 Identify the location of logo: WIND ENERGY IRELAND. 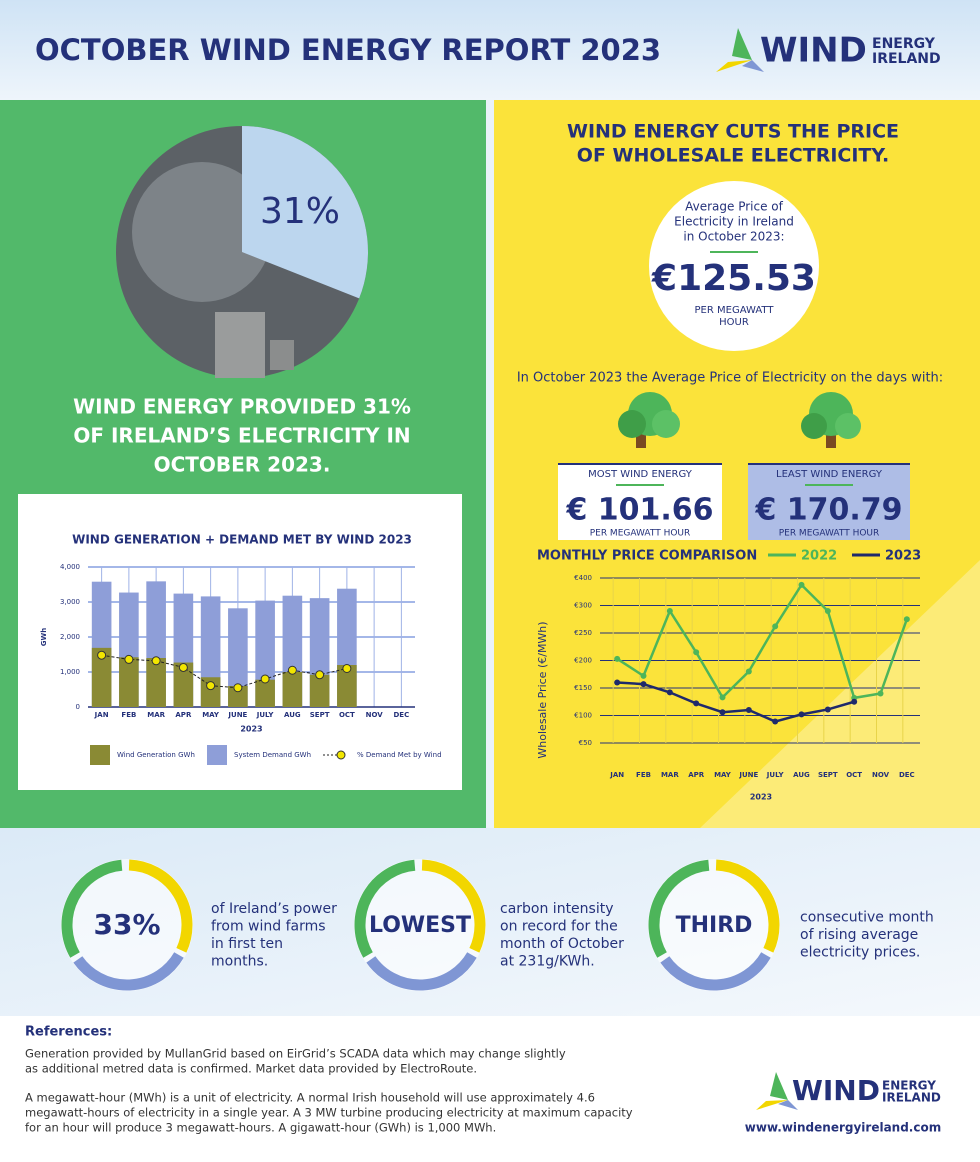
(828, 50).